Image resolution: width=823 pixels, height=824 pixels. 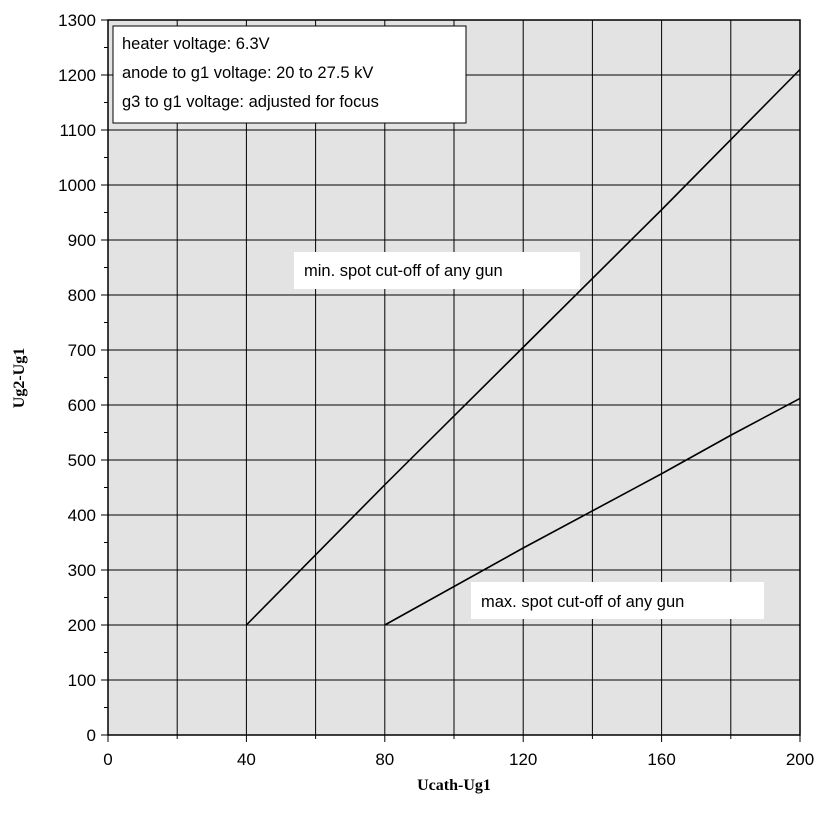 I want to click on series-label-max-text: max. spot cut-off of any gun, so click(x=582, y=602).